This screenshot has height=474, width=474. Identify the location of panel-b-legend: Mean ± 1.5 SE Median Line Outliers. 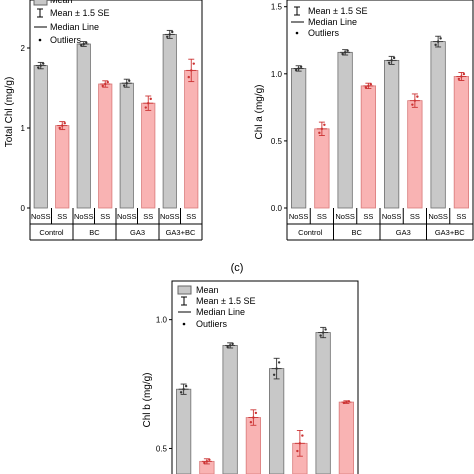
(329, 22).